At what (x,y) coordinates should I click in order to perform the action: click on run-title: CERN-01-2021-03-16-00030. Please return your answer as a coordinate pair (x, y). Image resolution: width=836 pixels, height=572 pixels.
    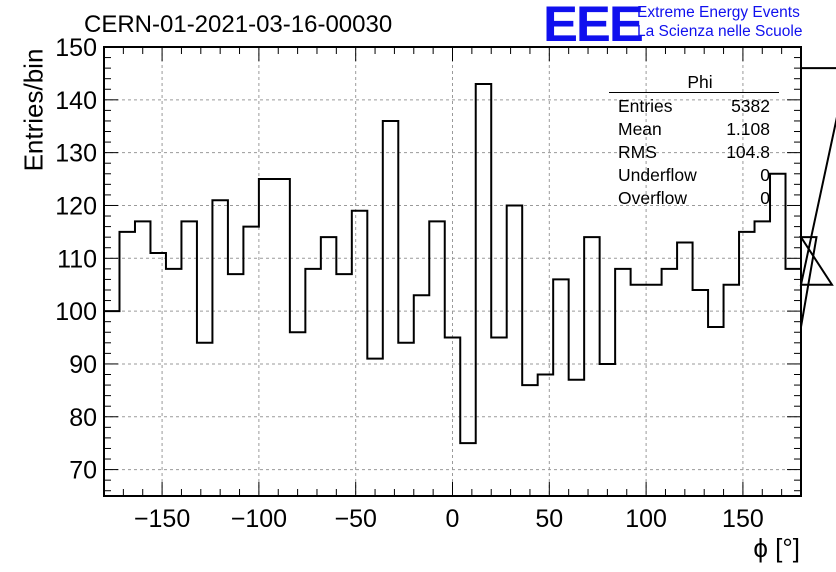
    Looking at the image, I should click on (238, 24).